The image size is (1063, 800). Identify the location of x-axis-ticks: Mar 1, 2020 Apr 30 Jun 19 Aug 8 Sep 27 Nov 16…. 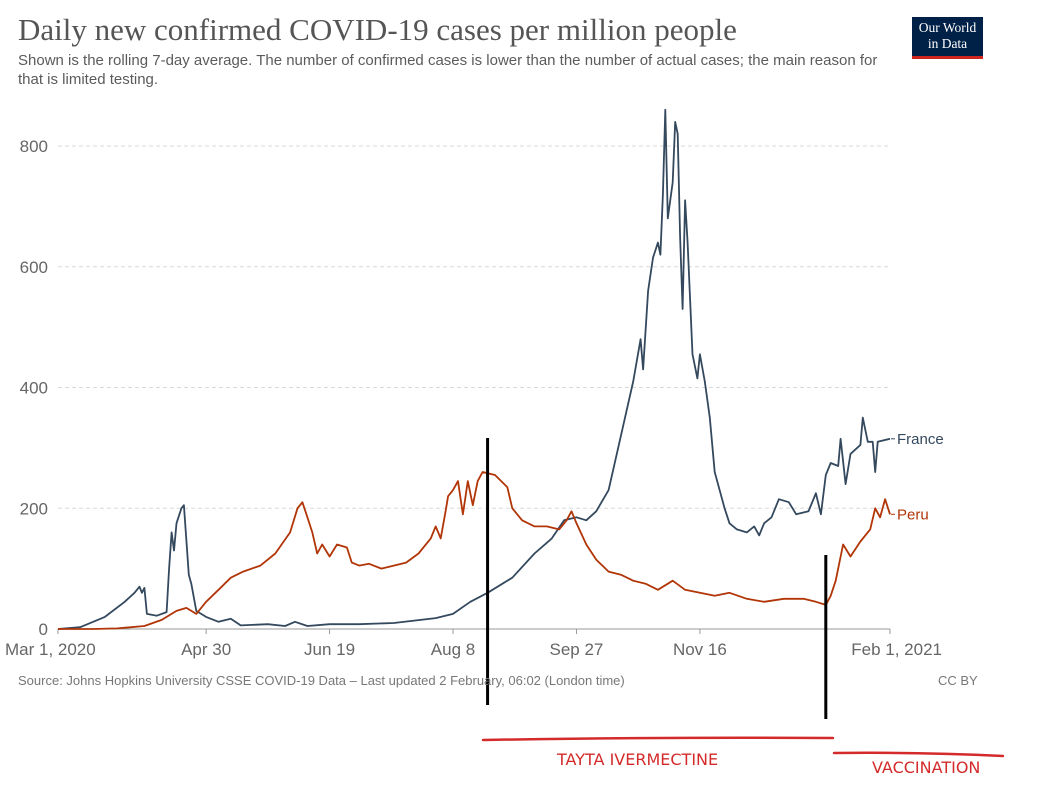
(473, 644).